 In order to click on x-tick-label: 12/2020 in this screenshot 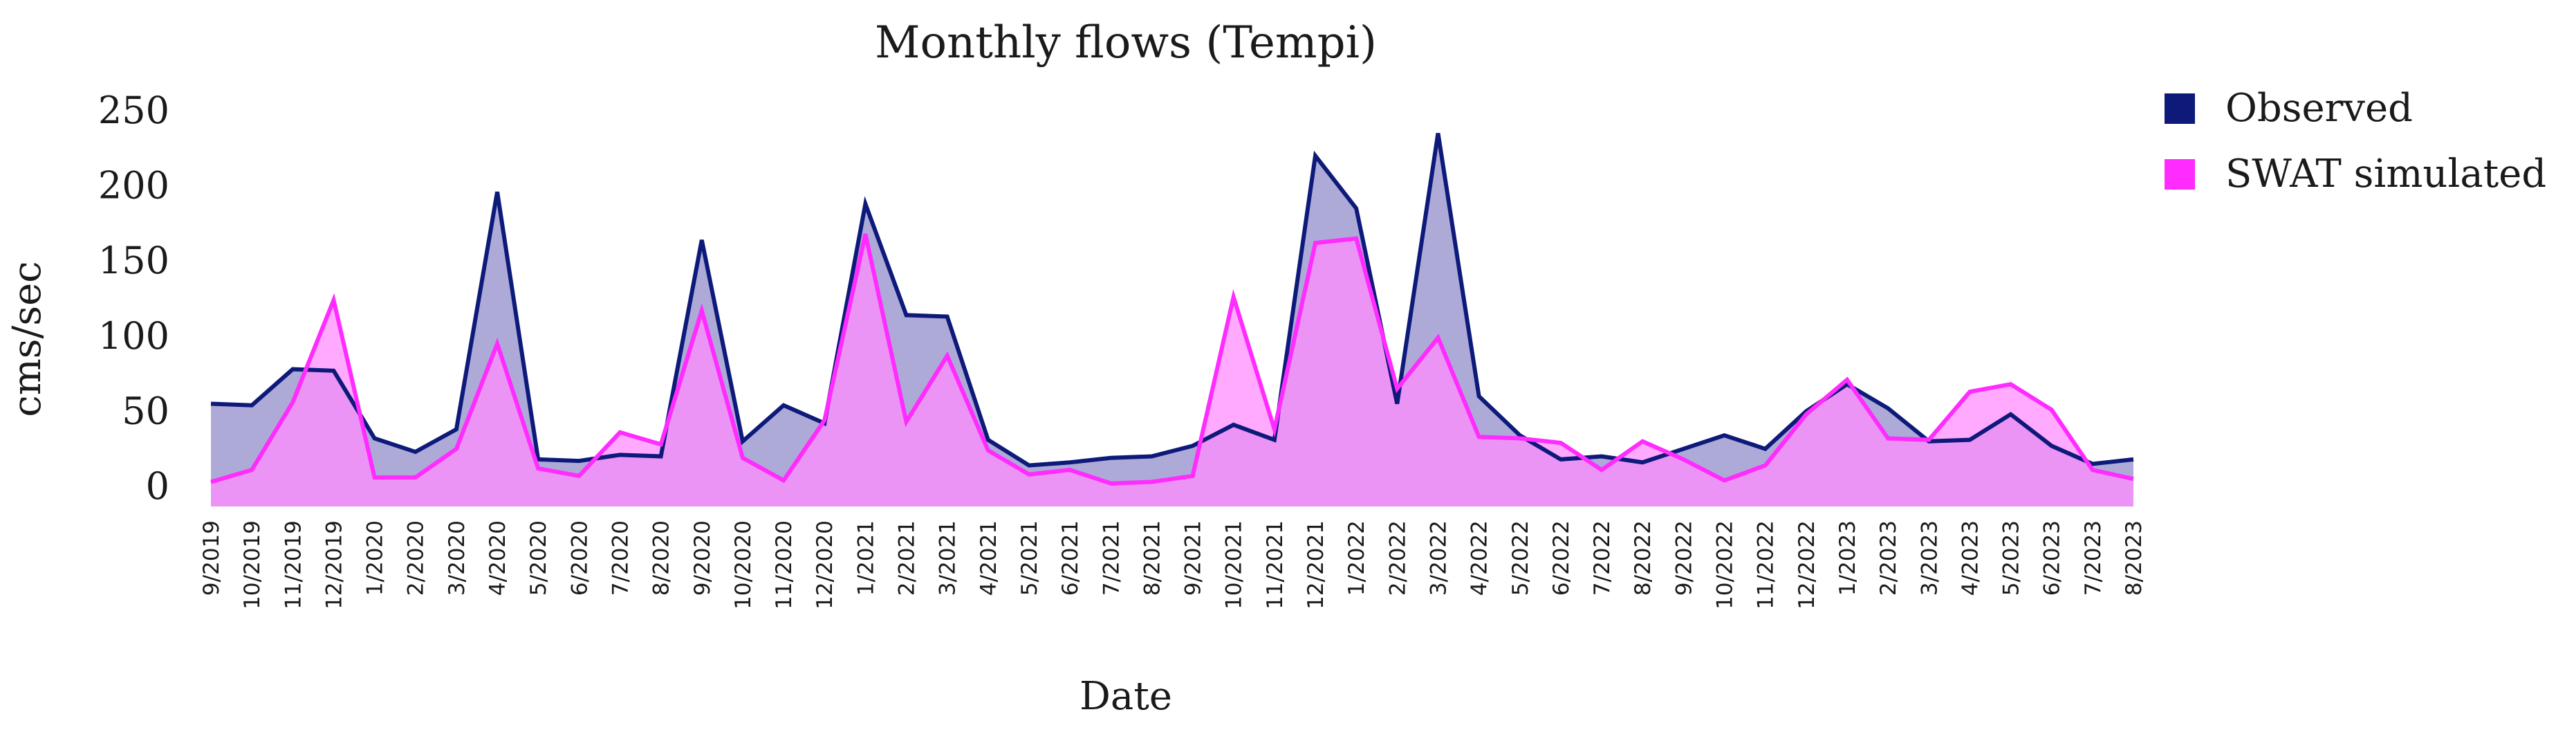, I will do `click(825, 565)`.